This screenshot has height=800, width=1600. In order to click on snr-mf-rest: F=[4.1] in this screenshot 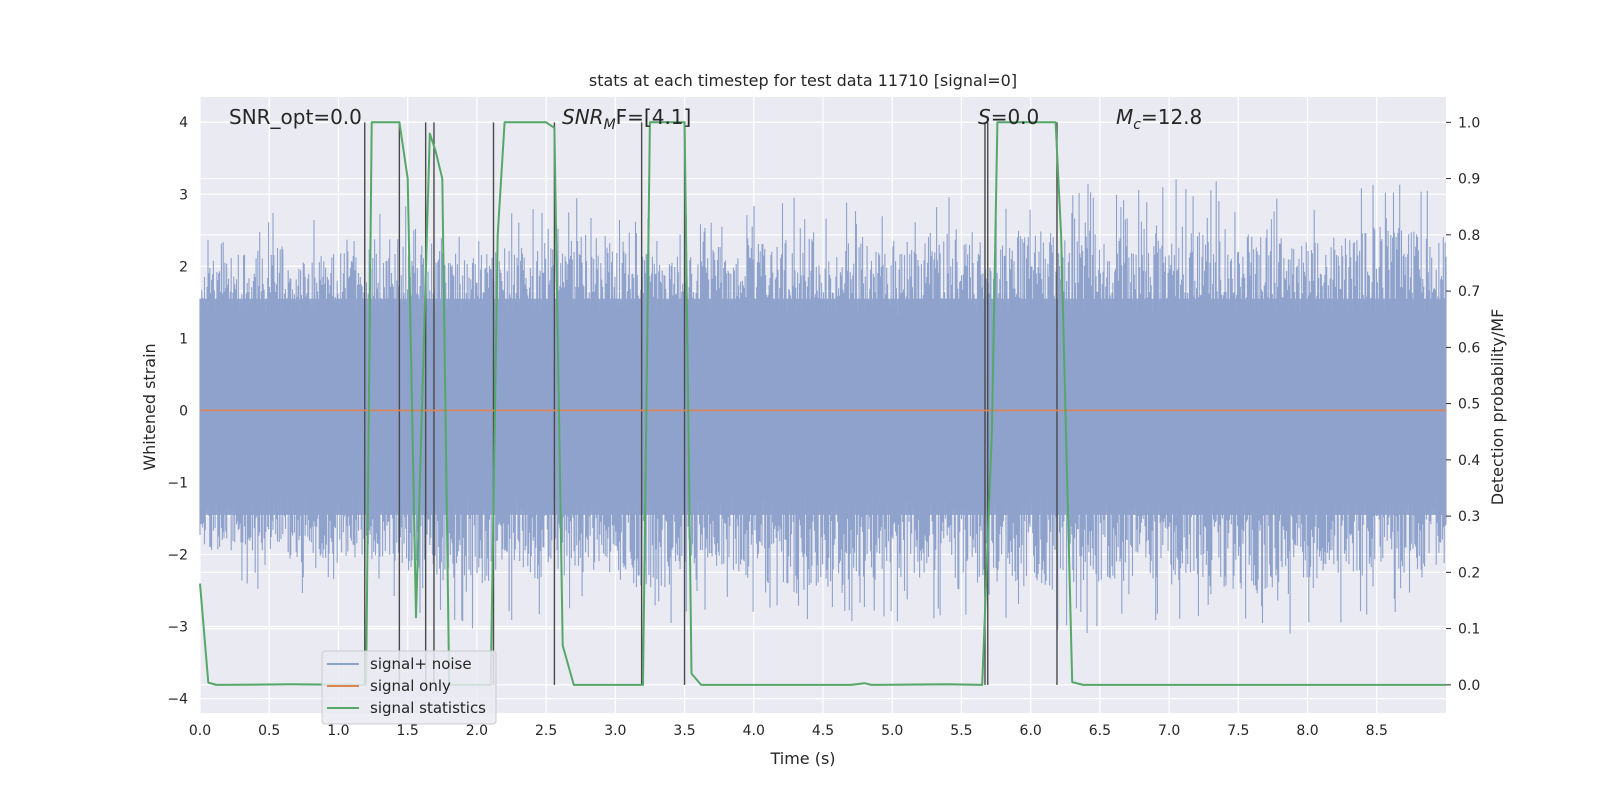, I will do `click(654, 117)`.